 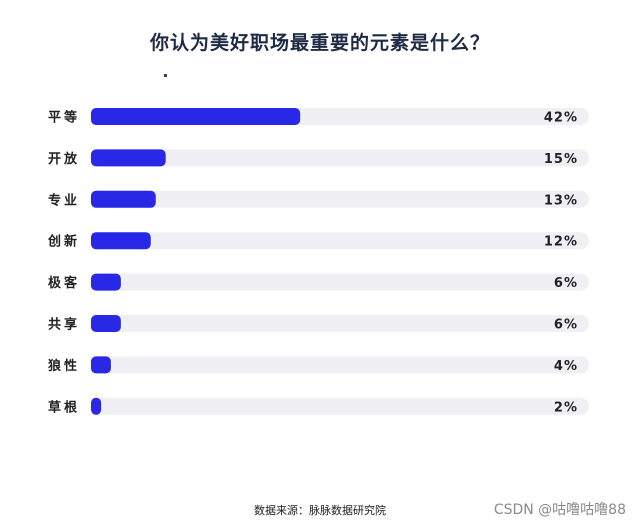 I want to click on value-label: 12%, so click(x=561, y=242).